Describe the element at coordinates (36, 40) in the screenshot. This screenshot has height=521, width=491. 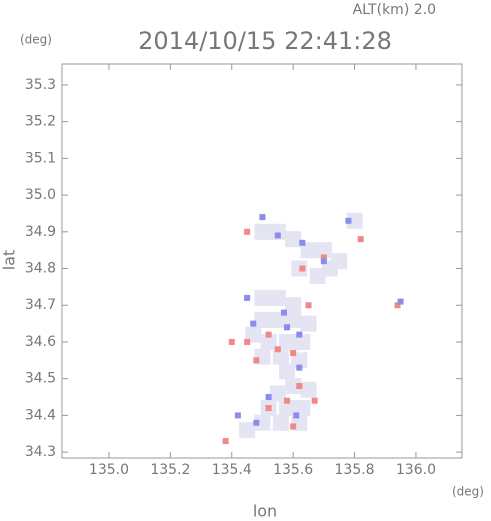
I see `y-unit: (deg)` at that location.